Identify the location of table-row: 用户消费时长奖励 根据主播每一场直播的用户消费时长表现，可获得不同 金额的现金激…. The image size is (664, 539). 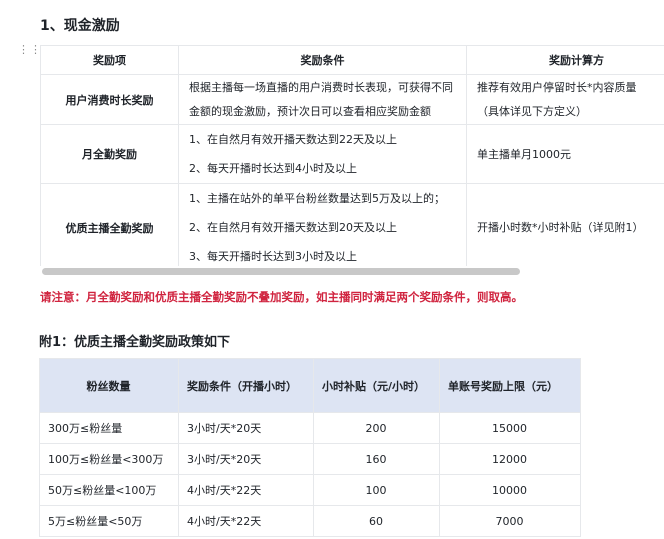
(352, 99).